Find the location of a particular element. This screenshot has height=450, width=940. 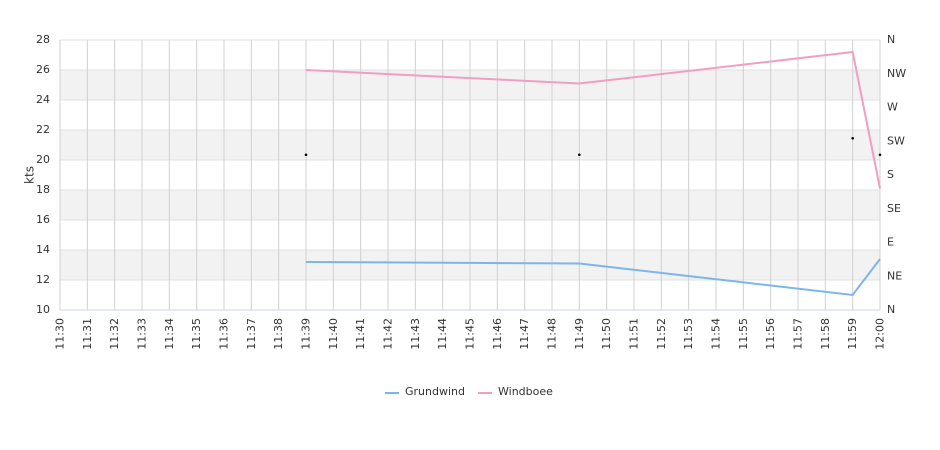

x-tick-label: 11:35 is located at coordinates (196, 334).